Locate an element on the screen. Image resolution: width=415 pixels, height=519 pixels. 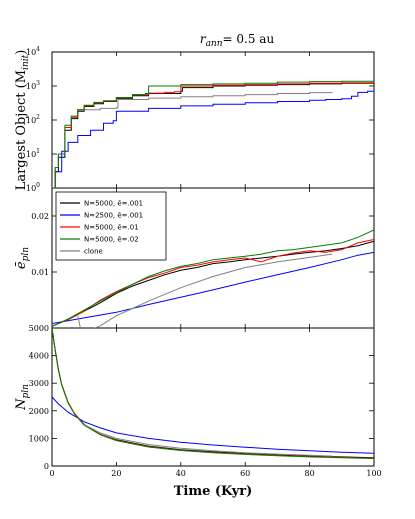
ylabel-ecc: ēpln is located at coordinates (22, 258).